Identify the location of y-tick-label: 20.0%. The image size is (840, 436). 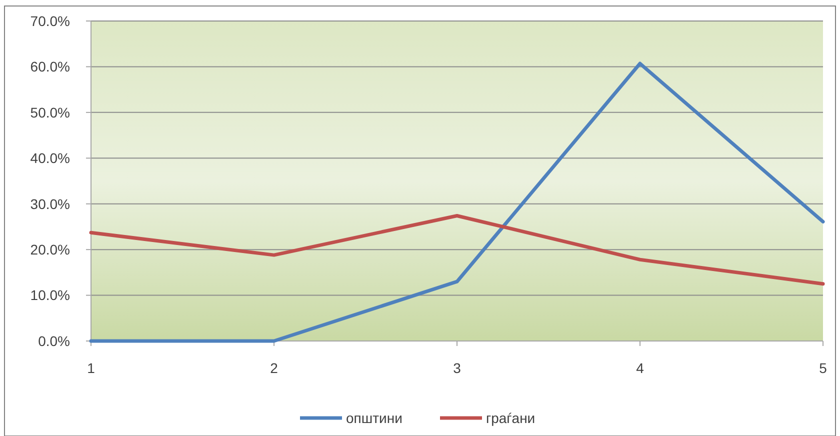
(50, 249).